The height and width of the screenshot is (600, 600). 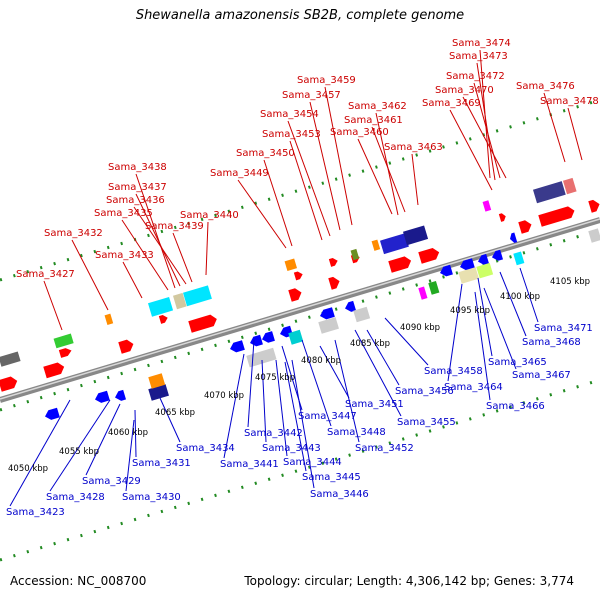 What do you see at coordinates (327, 416) in the screenshot?
I see `gene-label-bottom: Sama_3447` at bounding box center [327, 416].